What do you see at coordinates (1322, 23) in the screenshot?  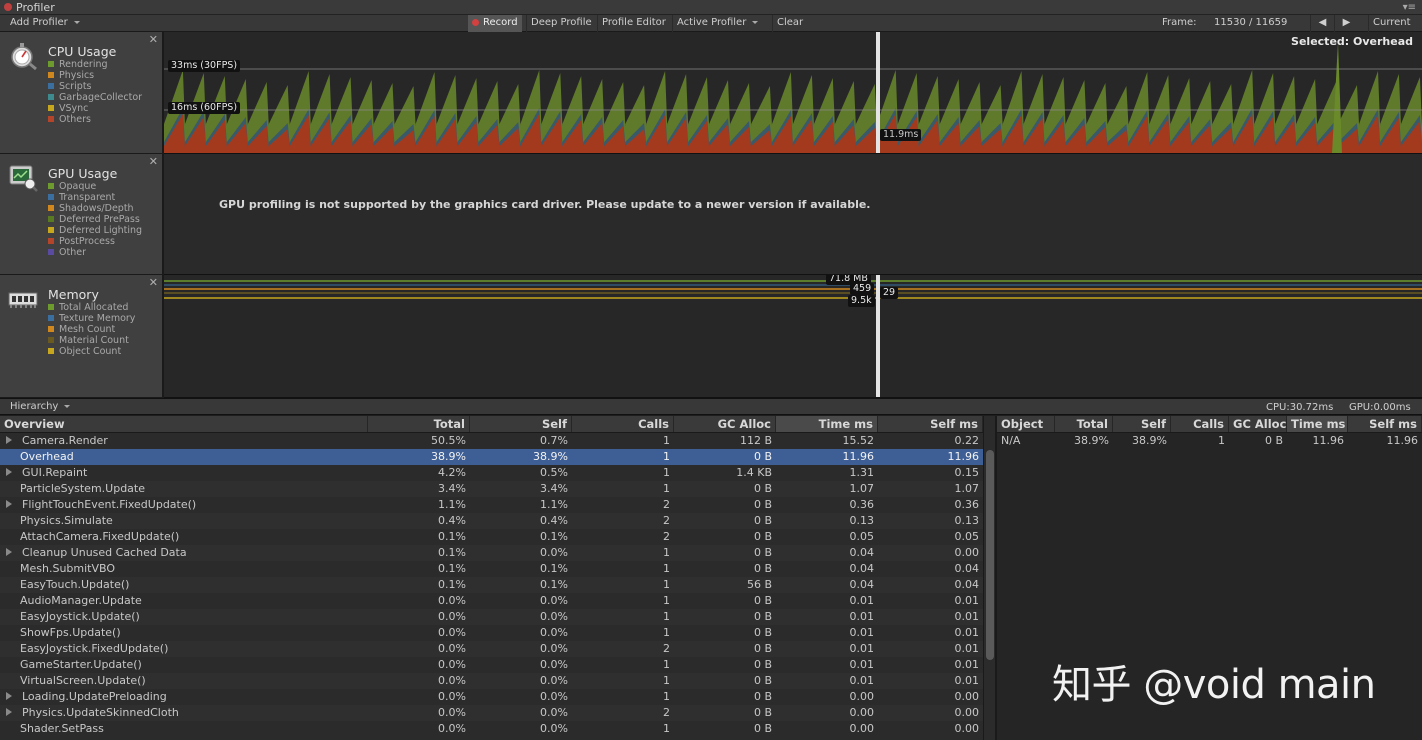 I see `prev-frame-button: ◀` at bounding box center [1322, 23].